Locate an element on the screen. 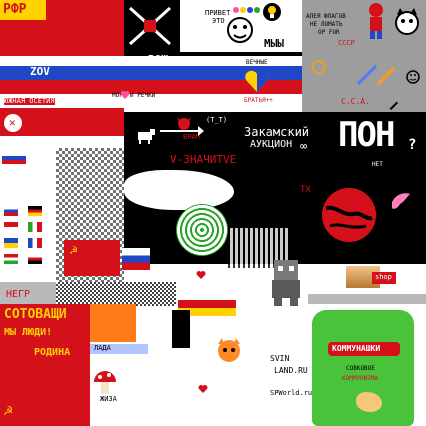  negr-block is located at coordinates (28, 293).